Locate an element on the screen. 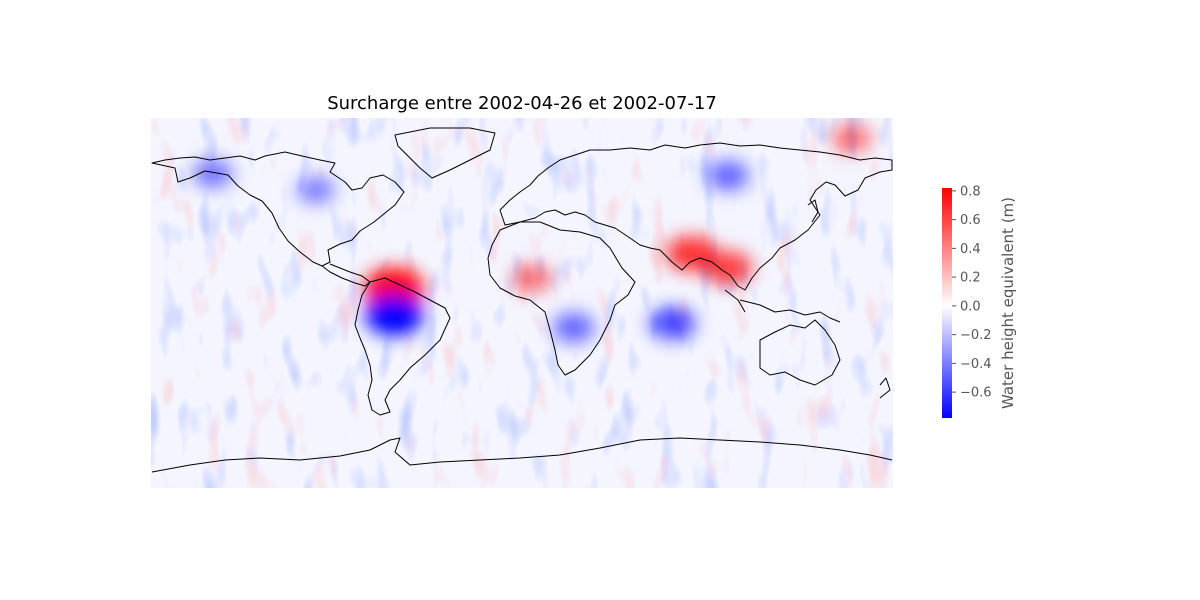 Image resolution: width=1200 pixels, height=600 pixels. coast-central-america is located at coordinates (346, 275).